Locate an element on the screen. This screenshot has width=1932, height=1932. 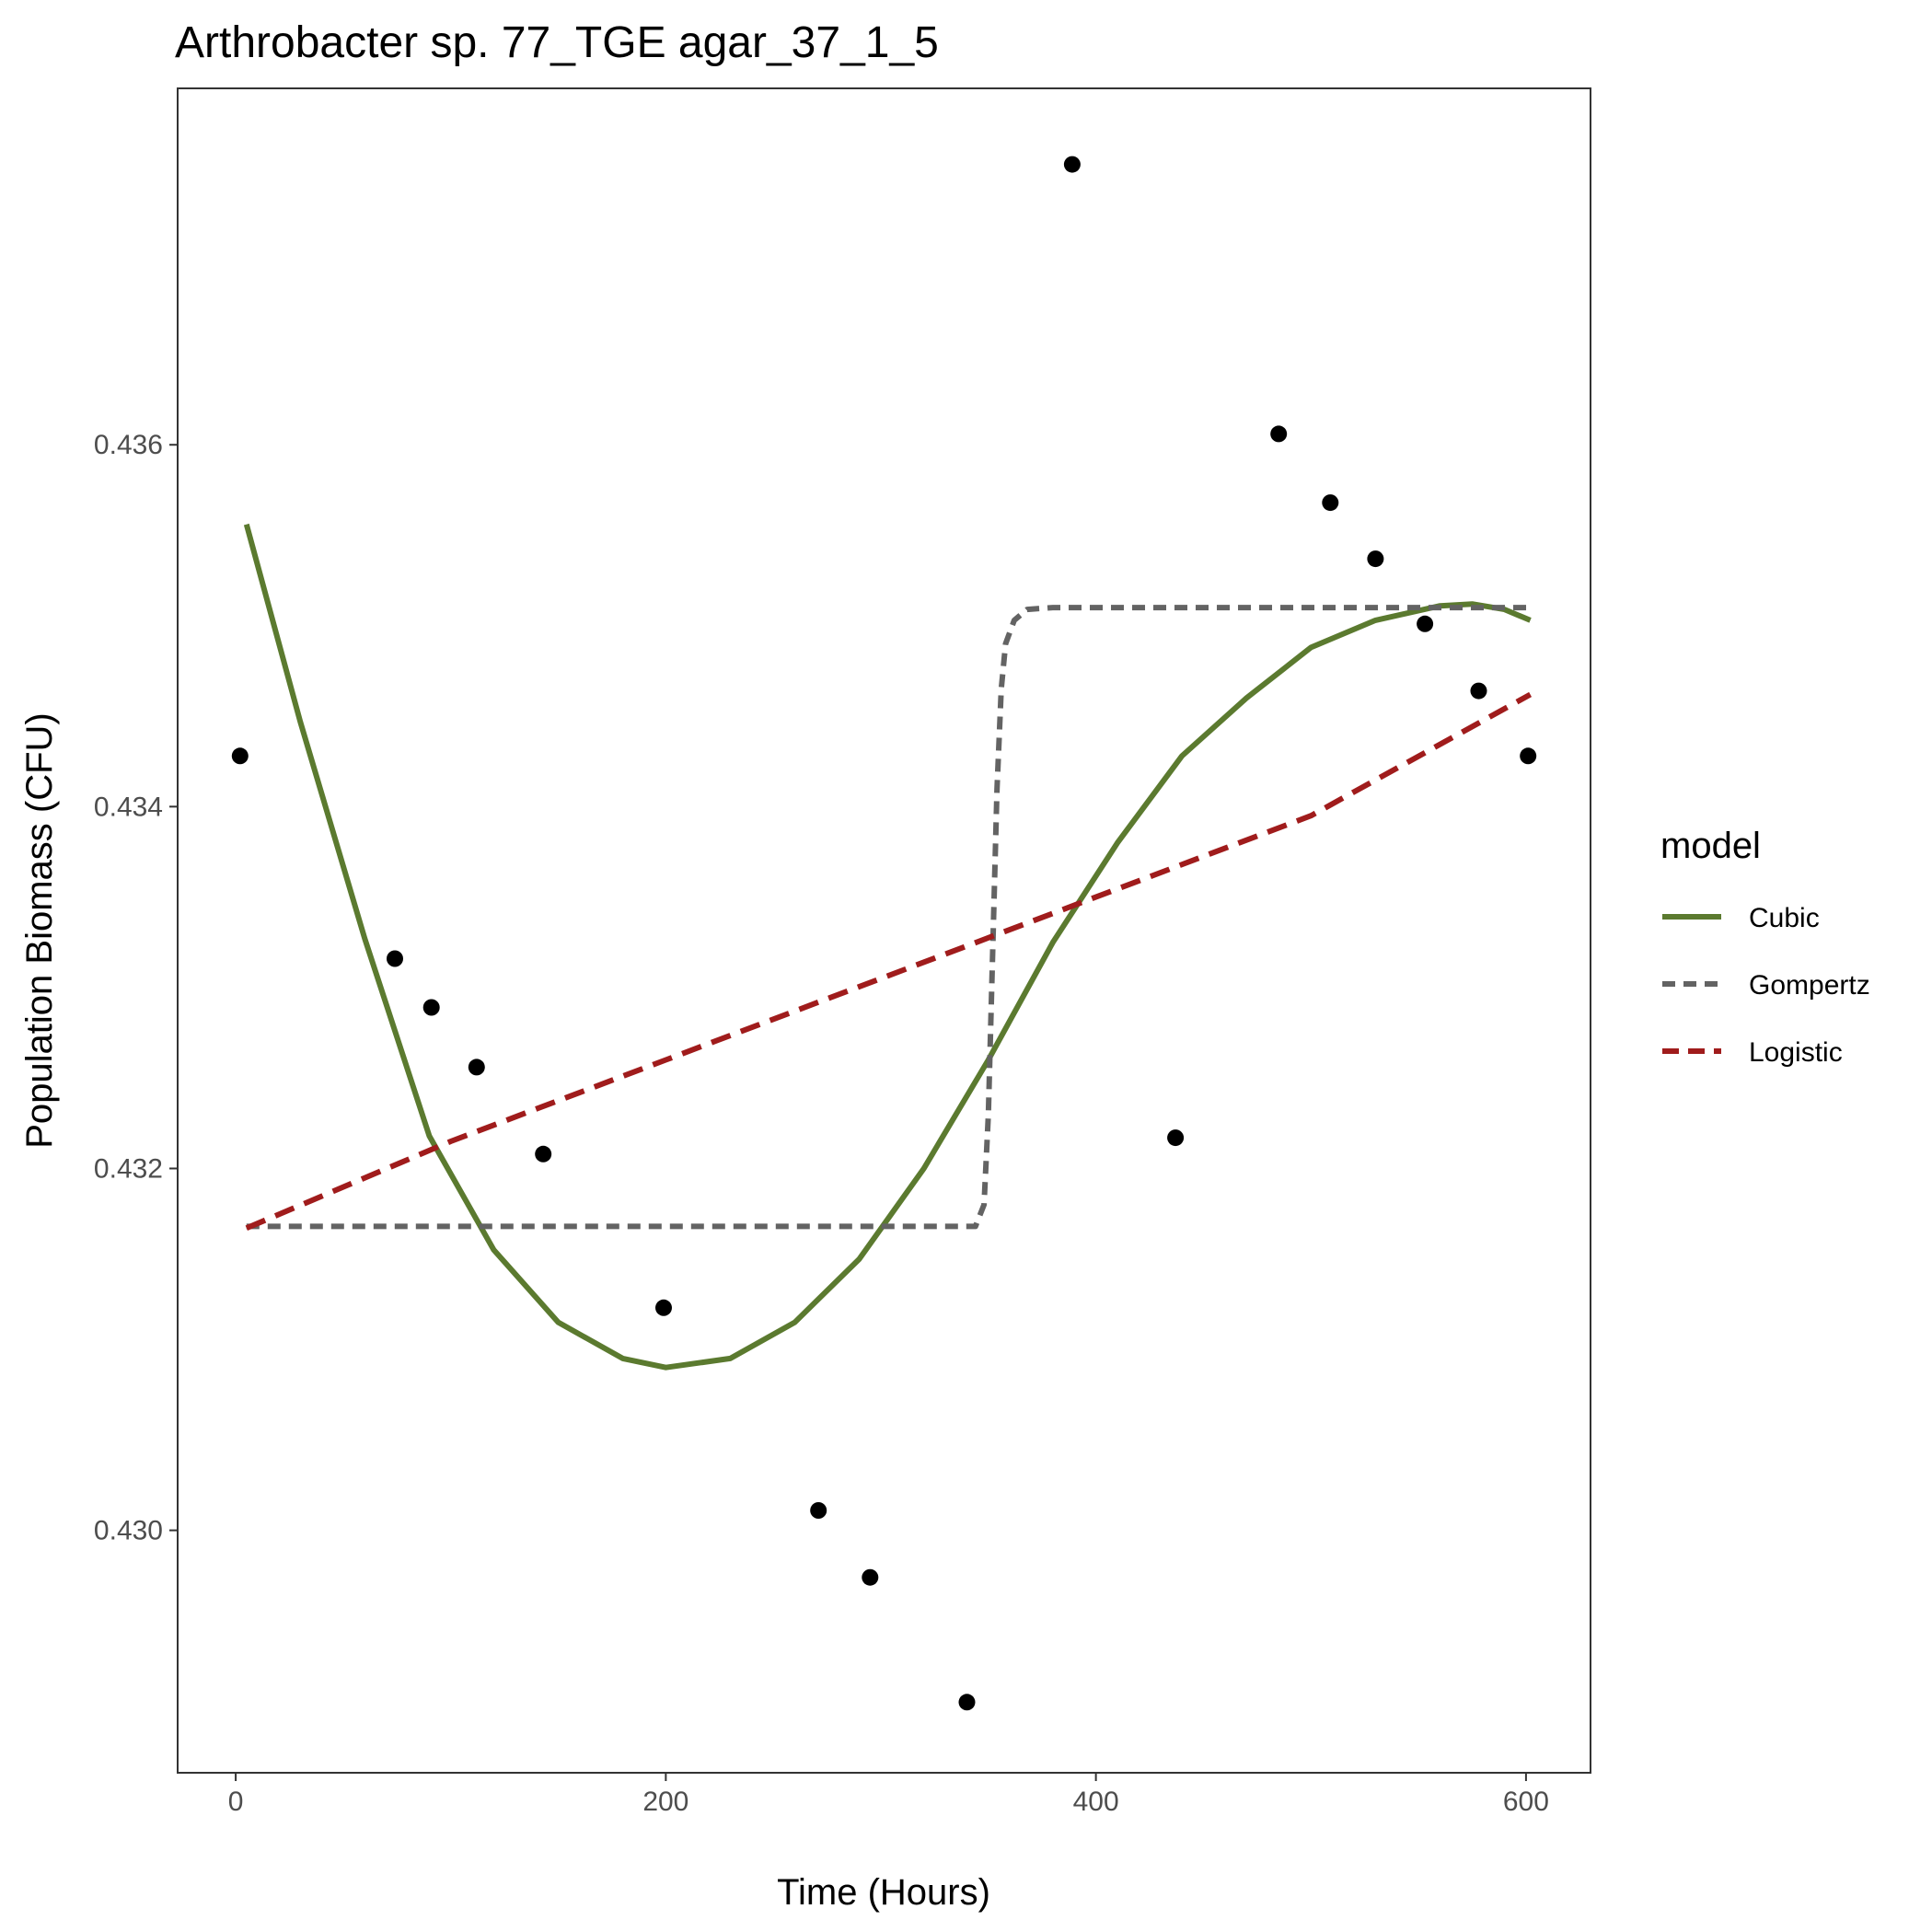
y-tick-label: 0.430 is located at coordinates (129, 1531).